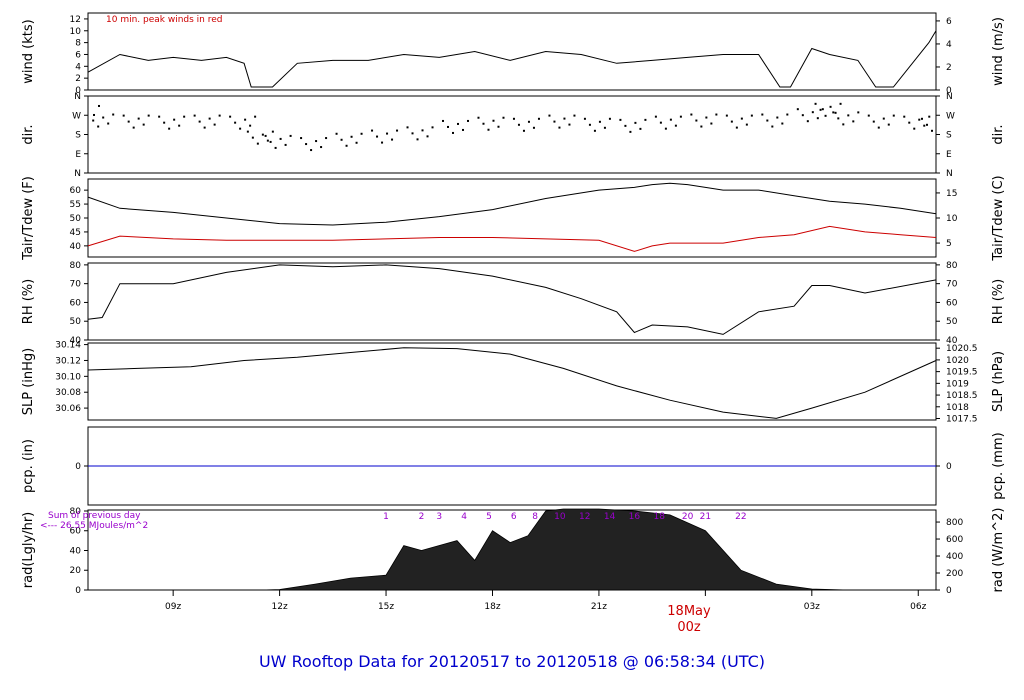 Image resolution: width=1024 pixels, height=700 pixels. What do you see at coordinates (28, 301) in the screenshot?
I see `rh-left-axis-label: RH (%)` at bounding box center [28, 301].